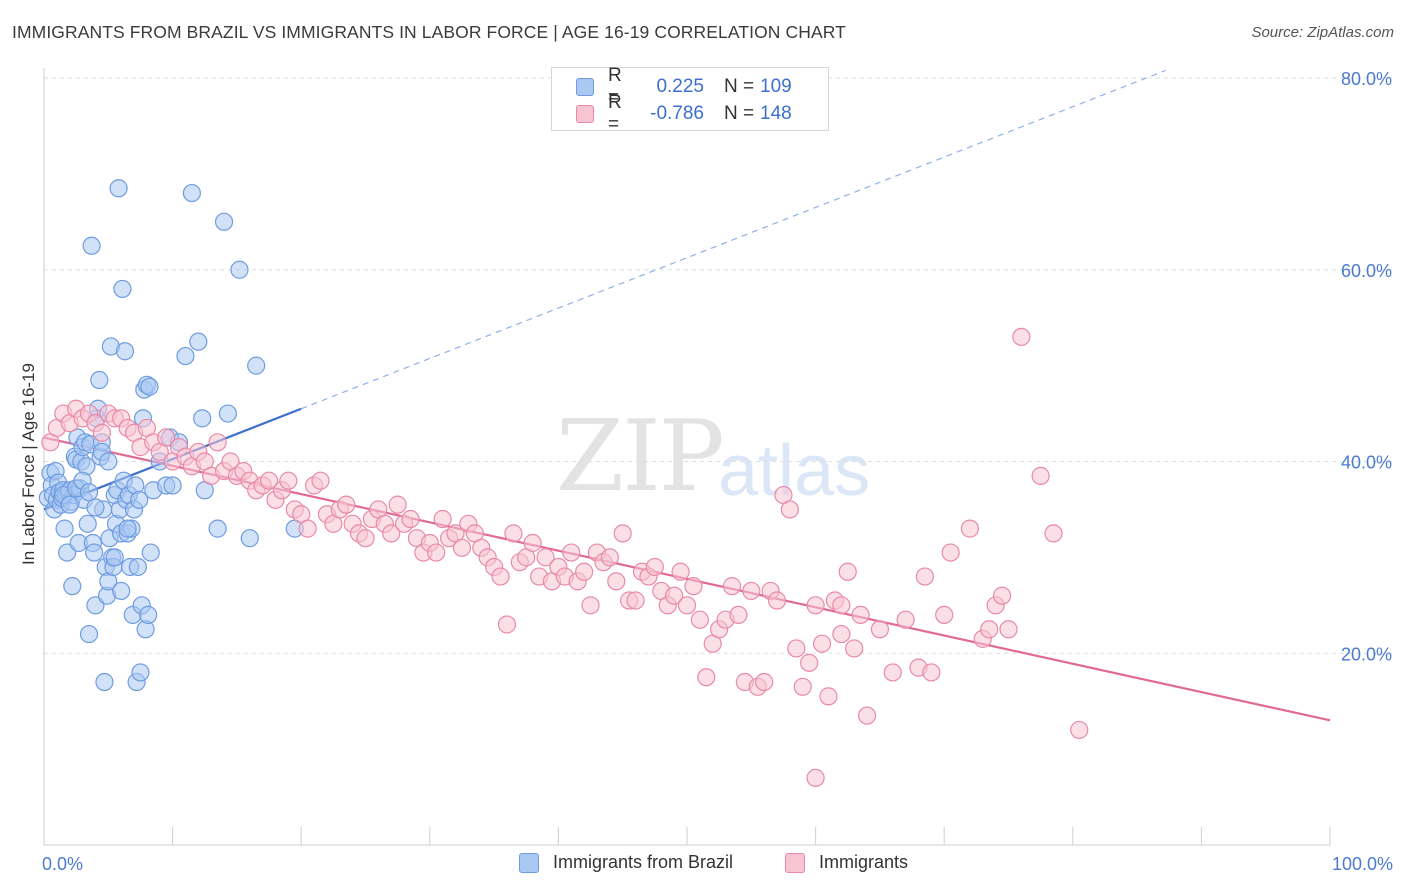  I want to click on bottom-legend-brazil: Immigrants from Brazil, so click(626, 862).